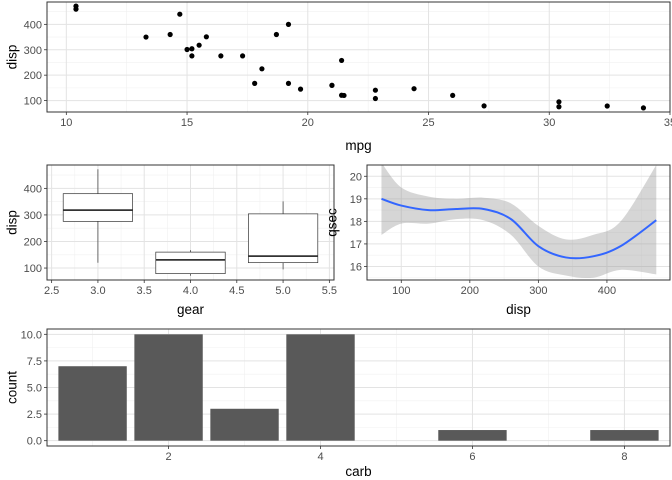  Describe the element at coordinates (34, 442) in the screenshot. I see `y-tick-label: 0.0` at that location.